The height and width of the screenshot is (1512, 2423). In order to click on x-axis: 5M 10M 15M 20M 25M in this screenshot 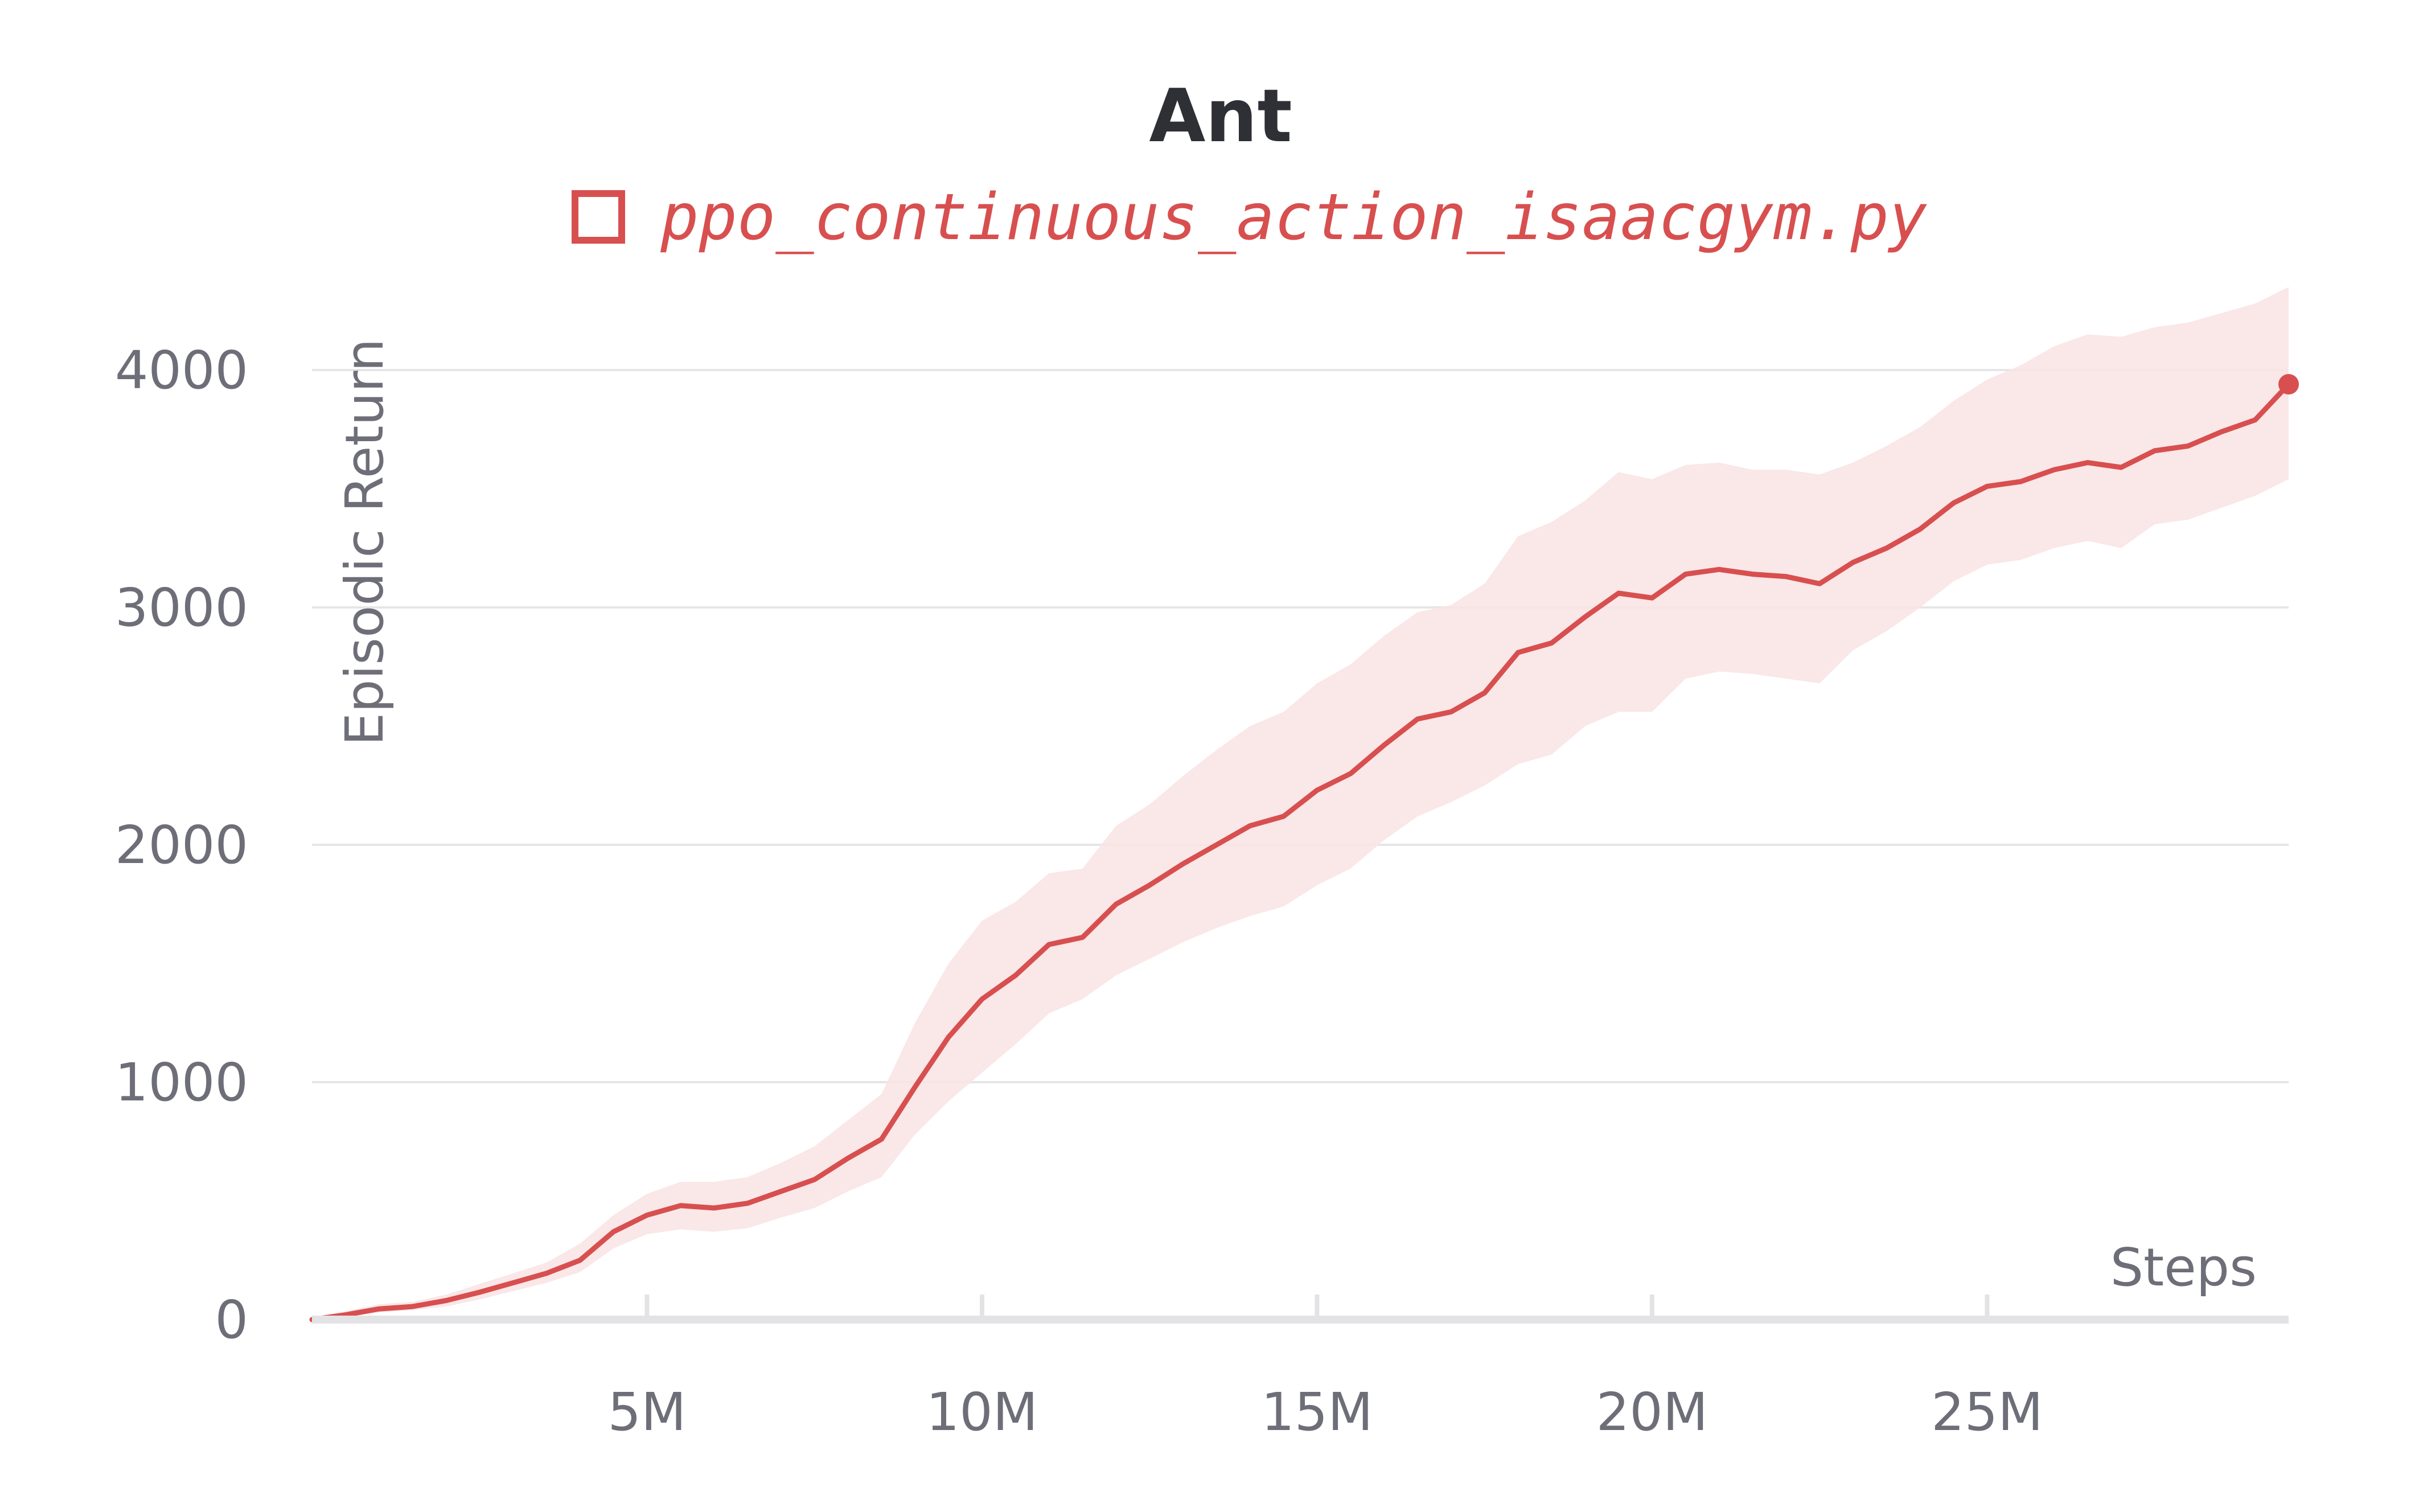, I will do `click(1300, 1369)`.